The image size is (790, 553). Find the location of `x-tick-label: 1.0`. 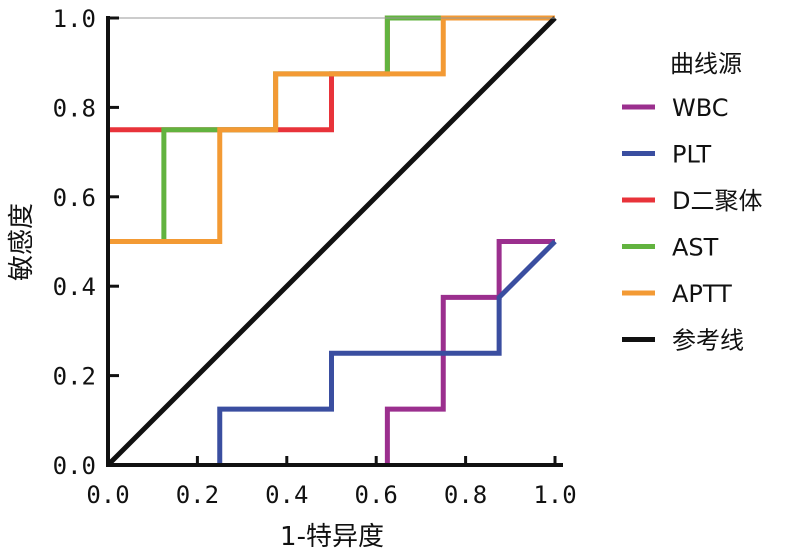

x-tick-label: 1.0 is located at coordinates (554, 495).